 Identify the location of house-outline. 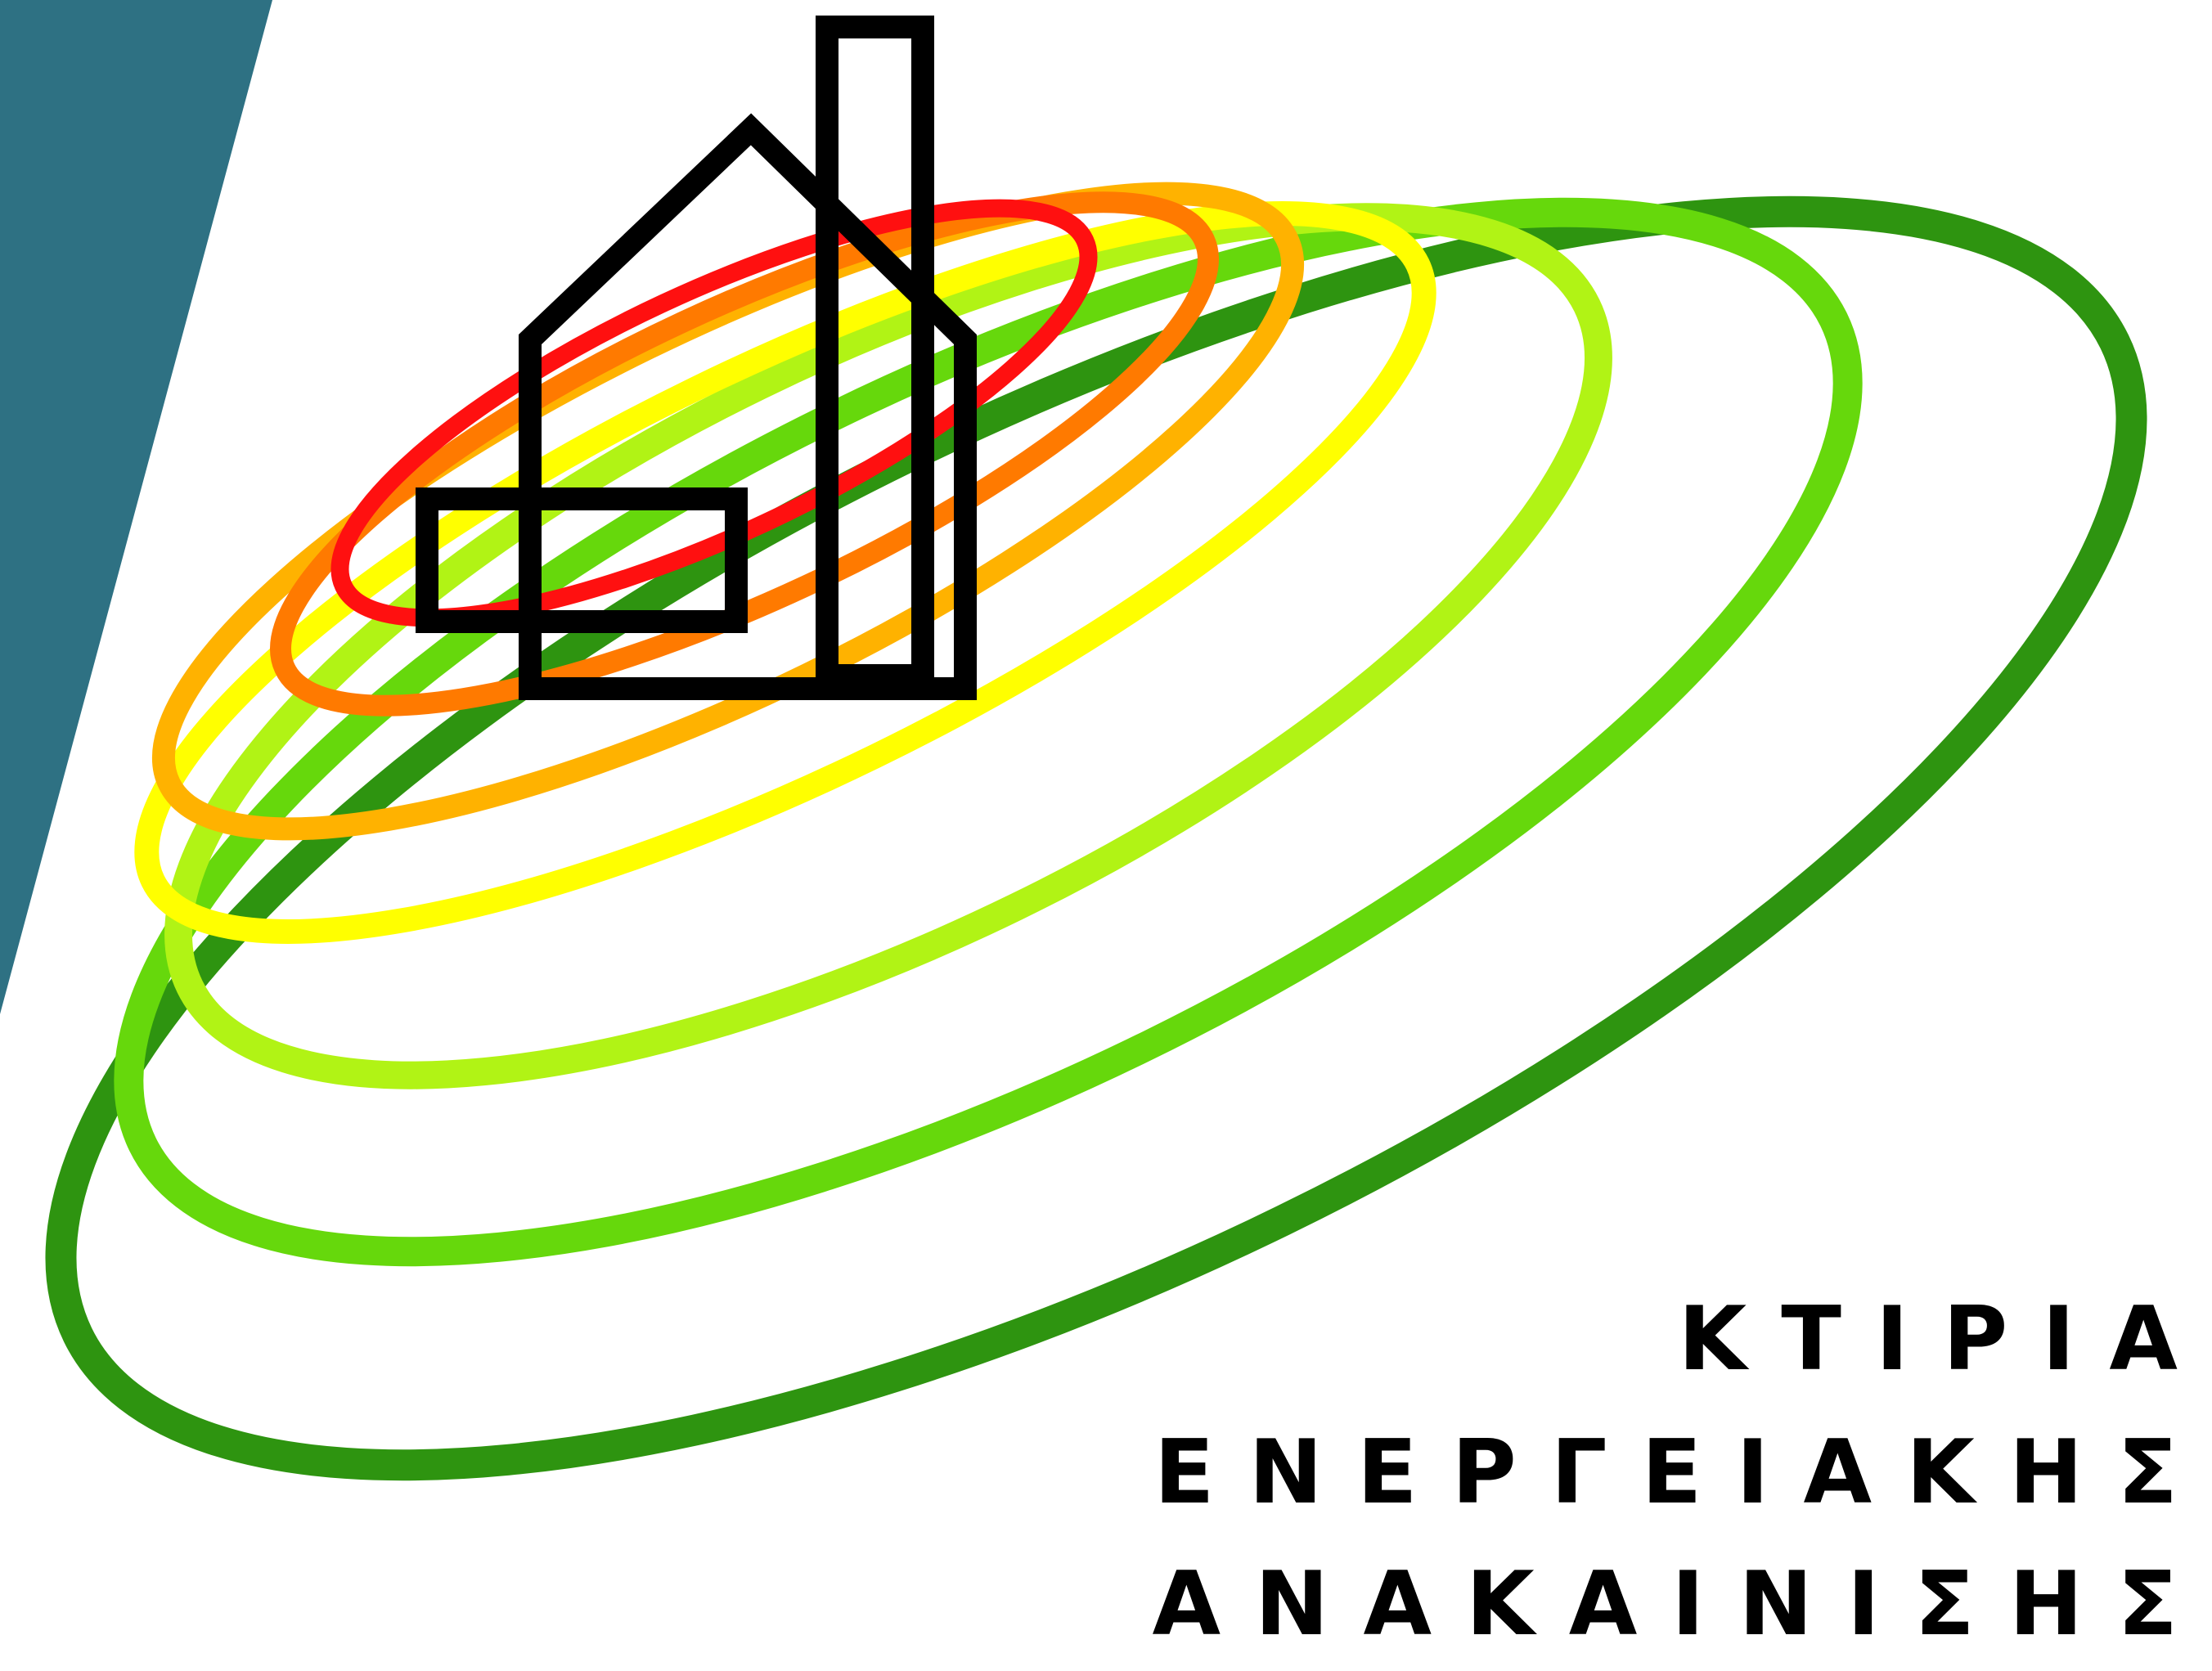
(748, 407).